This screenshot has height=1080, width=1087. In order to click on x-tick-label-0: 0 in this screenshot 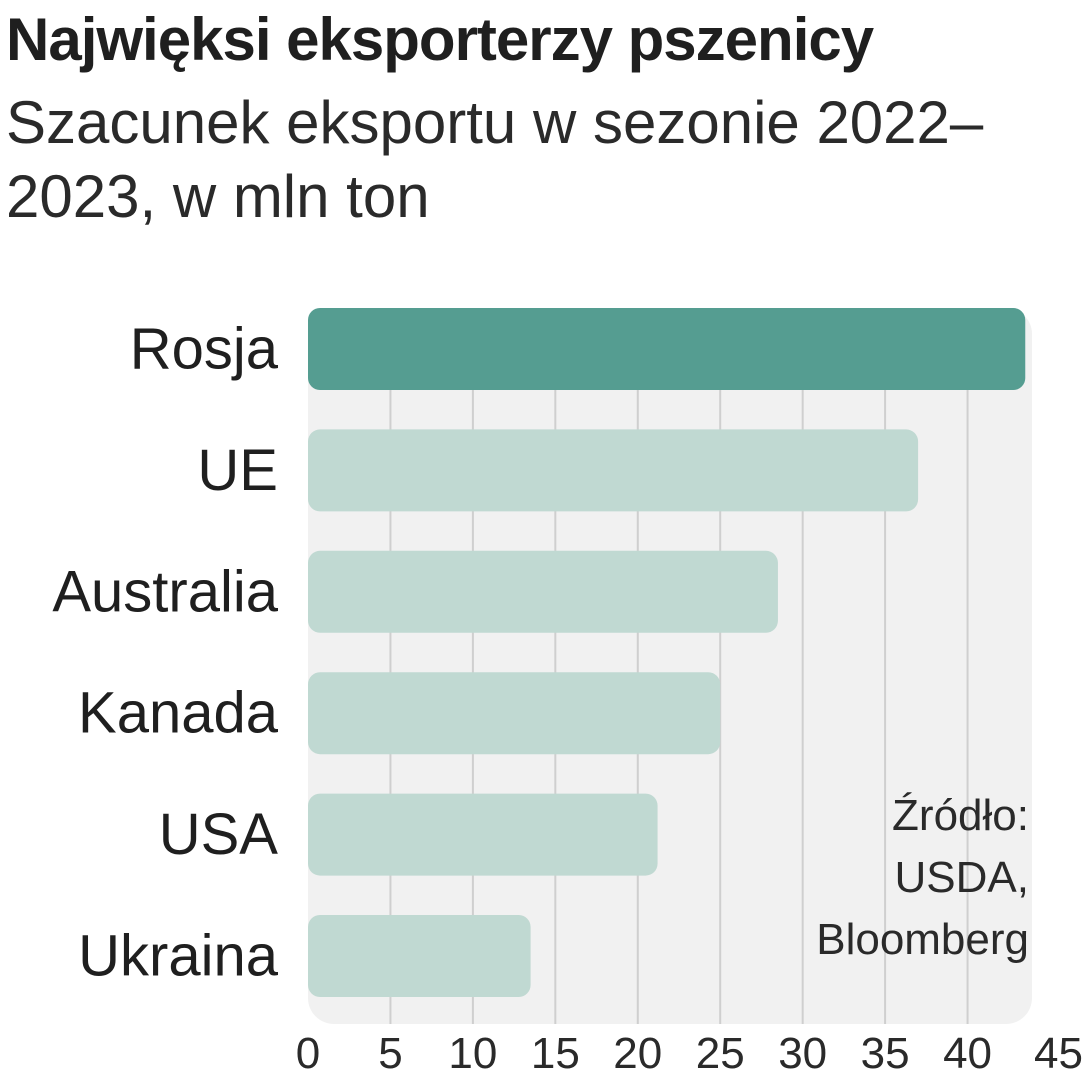, I will do `click(308, 1053)`.